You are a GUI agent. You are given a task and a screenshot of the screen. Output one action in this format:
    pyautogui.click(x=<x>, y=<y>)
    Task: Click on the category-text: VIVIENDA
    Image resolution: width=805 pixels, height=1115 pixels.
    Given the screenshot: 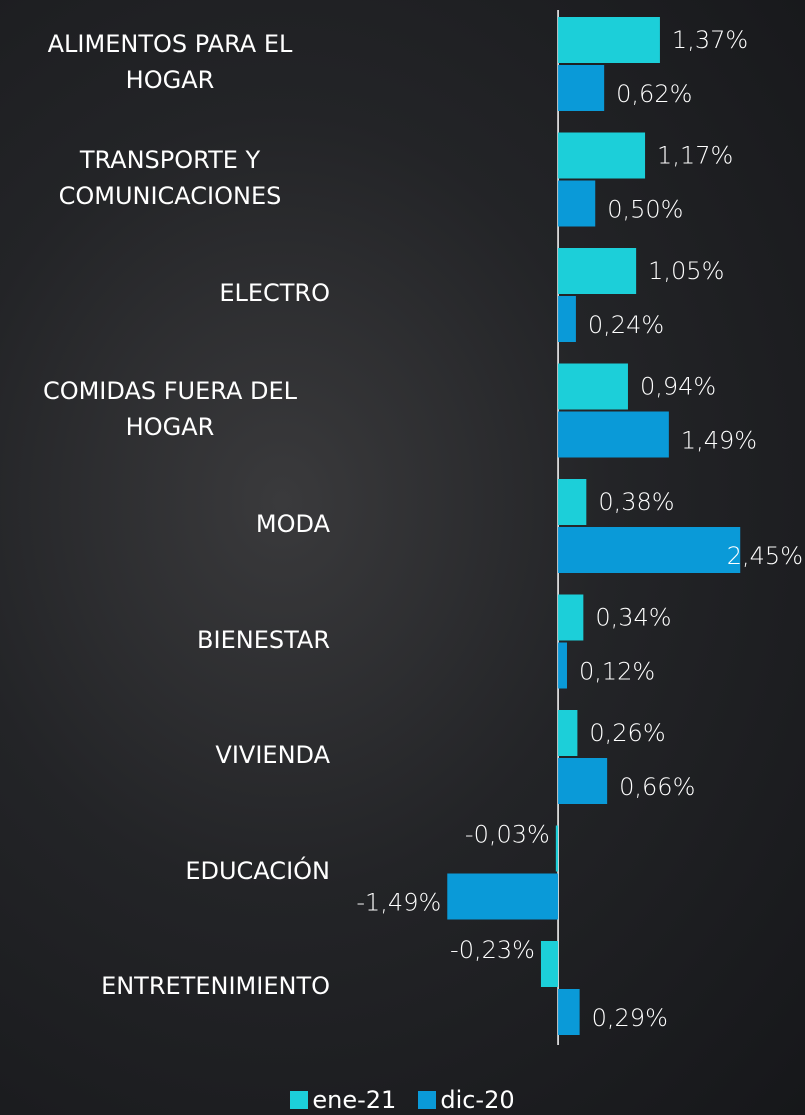 What is the action you would take?
    pyautogui.click(x=272, y=755)
    